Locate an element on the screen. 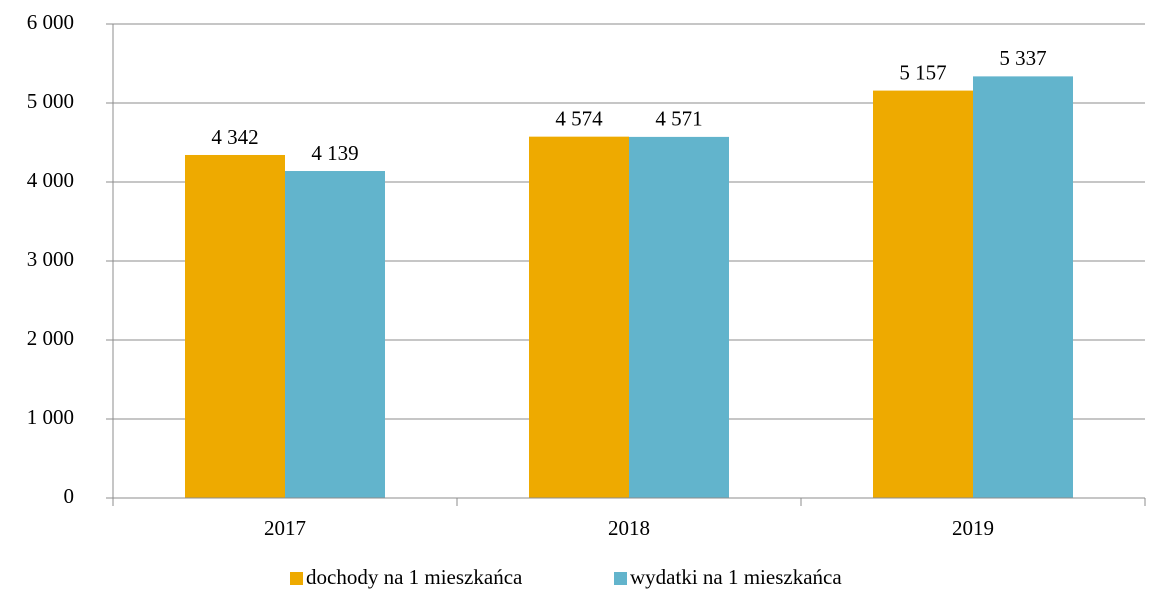 The height and width of the screenshot is (594, 1155). value-label: 4 574 is located at coordinates (579, 118).